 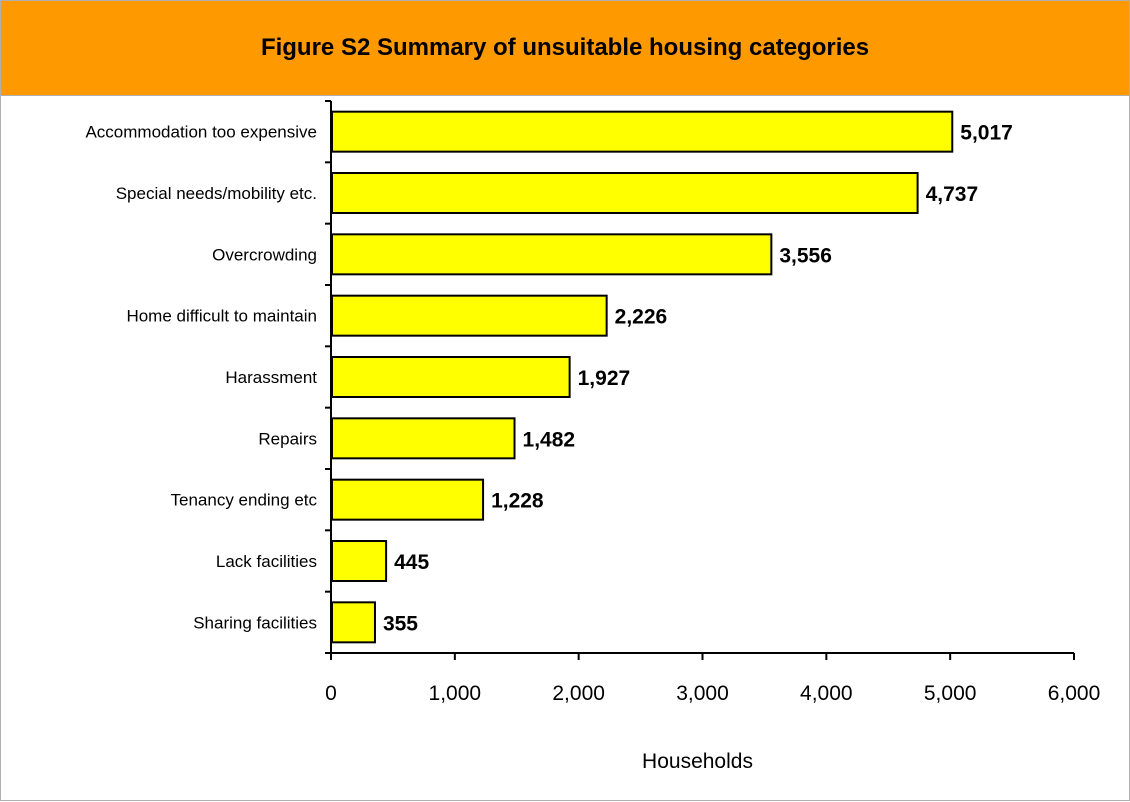 What do you see at coordinates (287, 438) in the screenshot?
I see `category-label: Repairs` at bounding box center [287, 438].